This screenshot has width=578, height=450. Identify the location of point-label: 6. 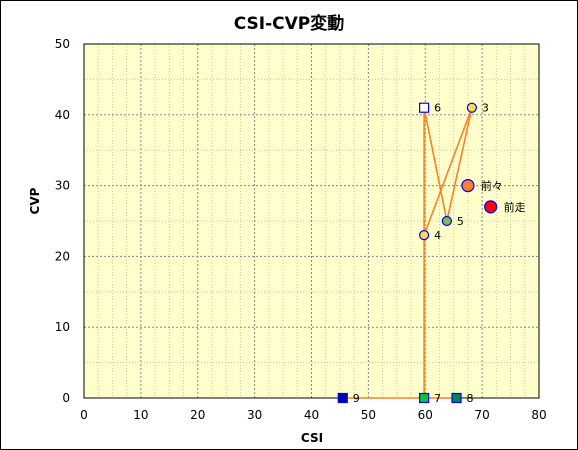
(437, 108).